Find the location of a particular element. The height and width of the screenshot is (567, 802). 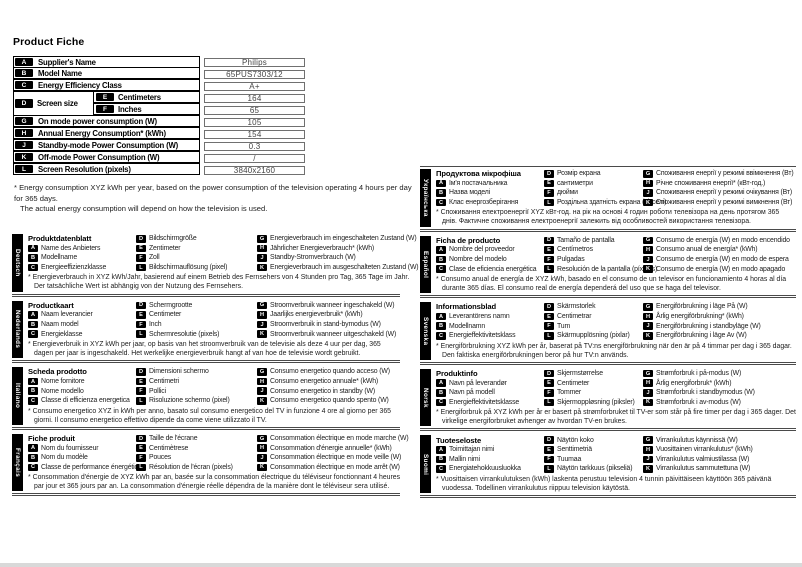

fiche-item: B Modellname is located at coordinates (80, 258).